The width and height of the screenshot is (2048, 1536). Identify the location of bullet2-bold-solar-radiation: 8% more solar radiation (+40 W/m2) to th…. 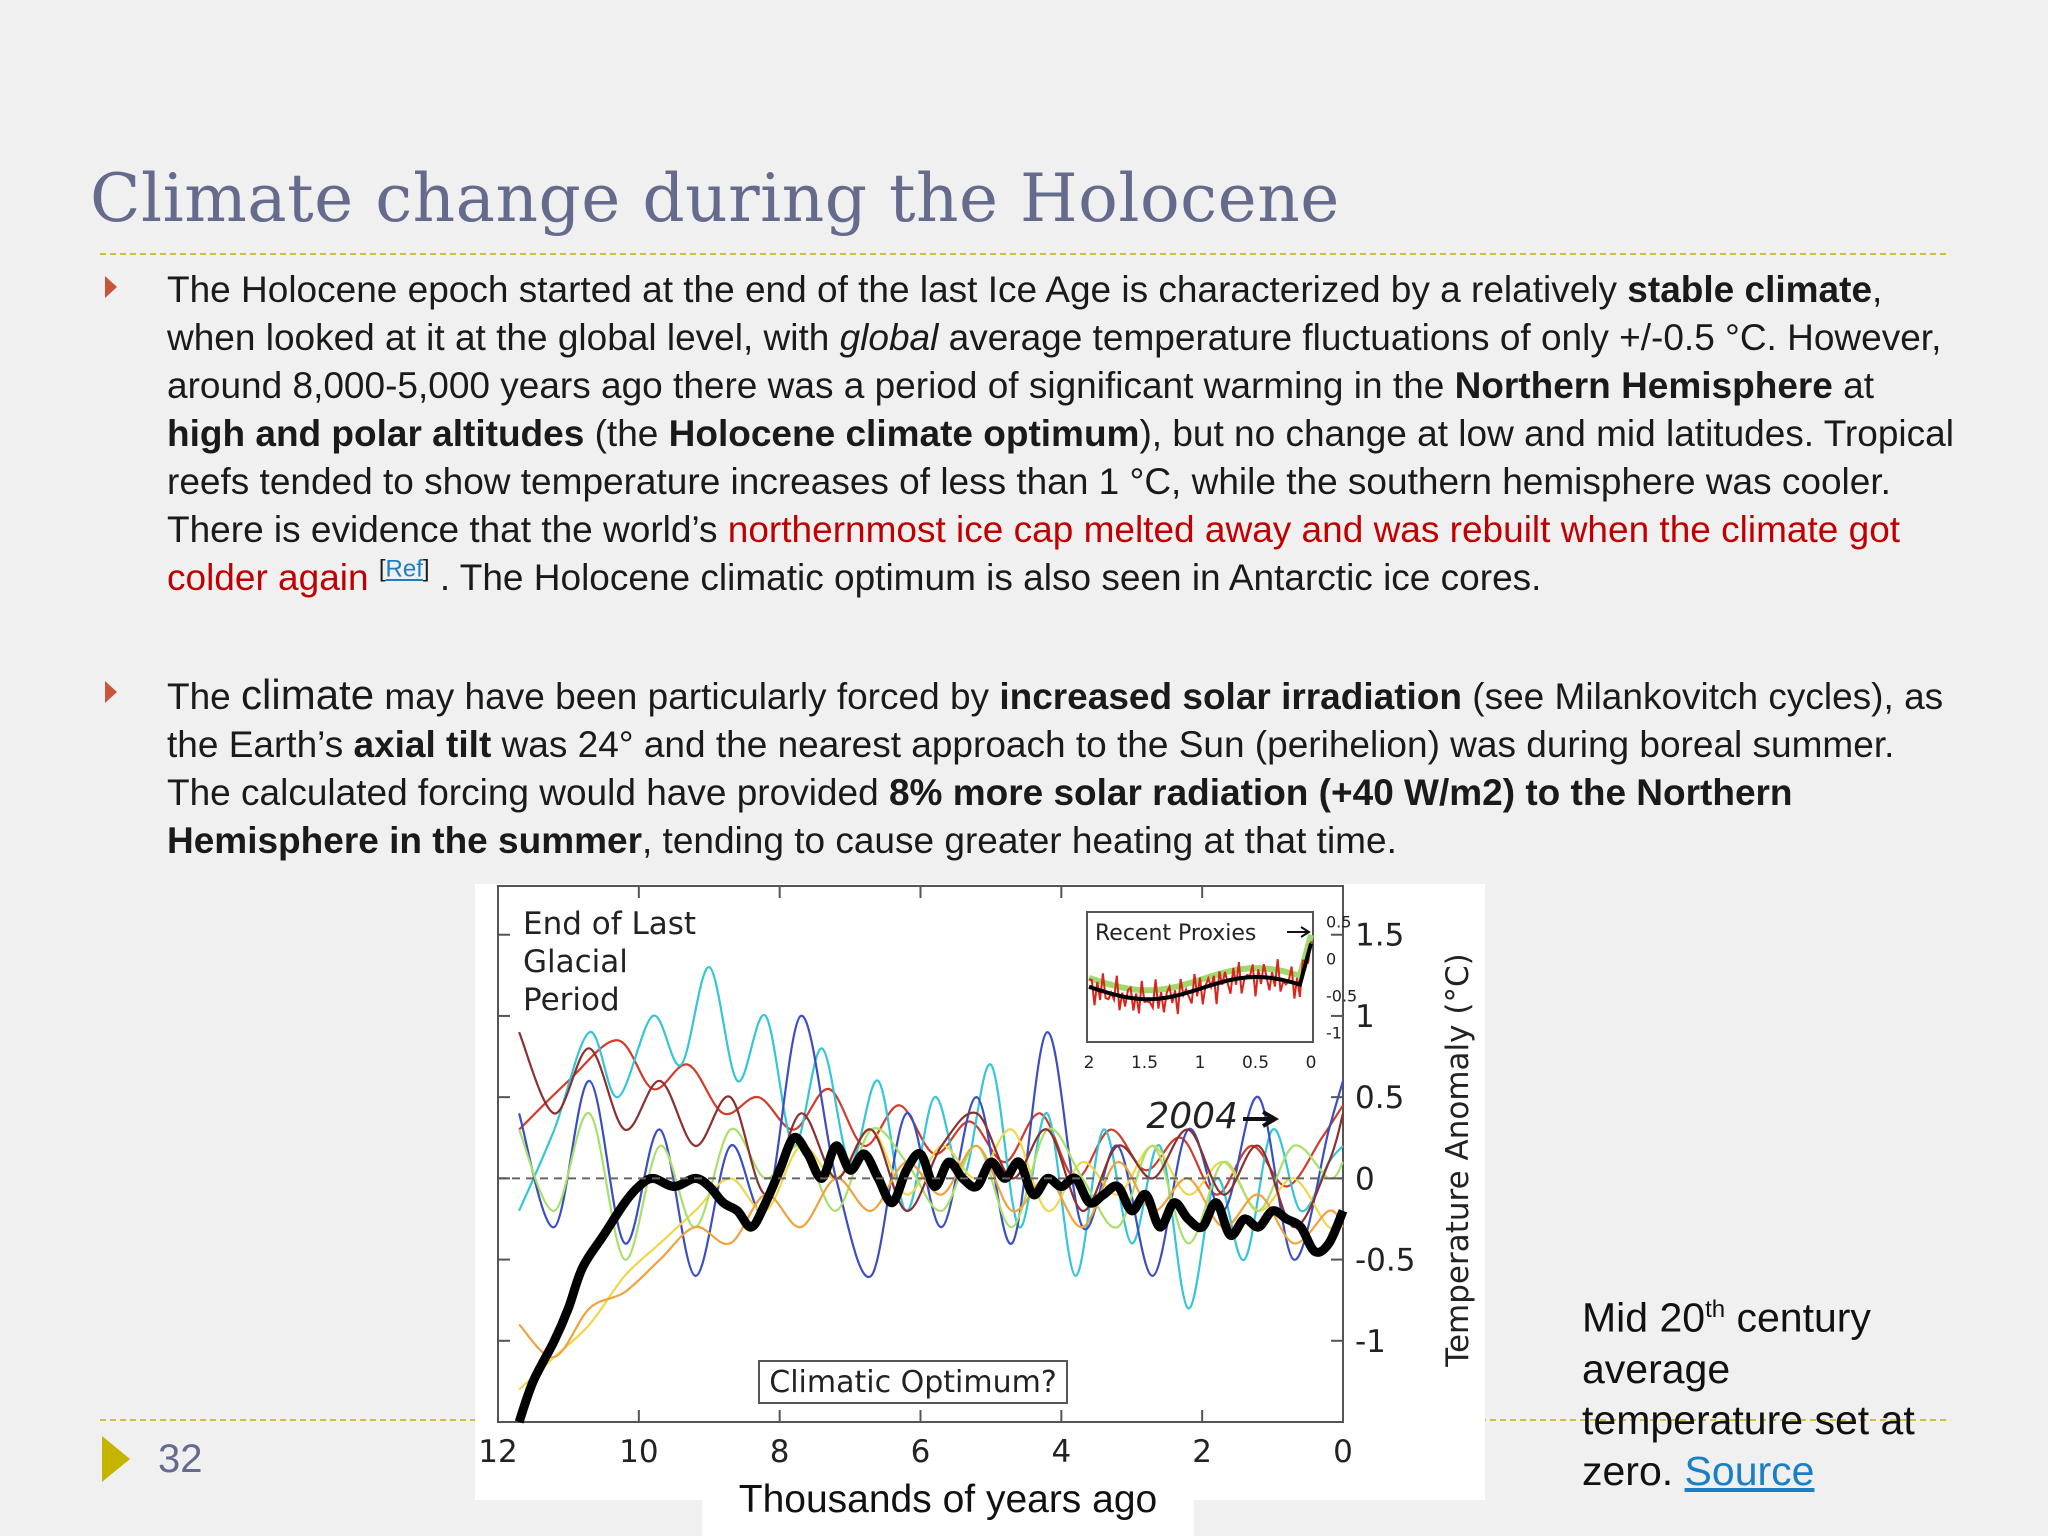
(980, 816).